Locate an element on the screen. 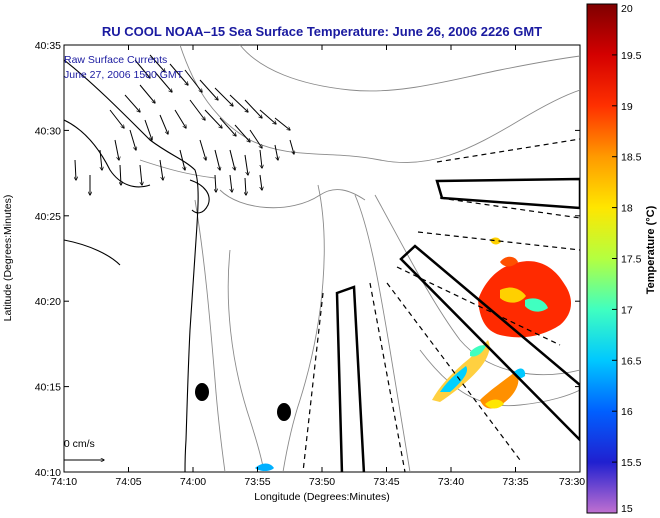  colorbar-tick-label: 19.5 is located at coordinates (631, 56).